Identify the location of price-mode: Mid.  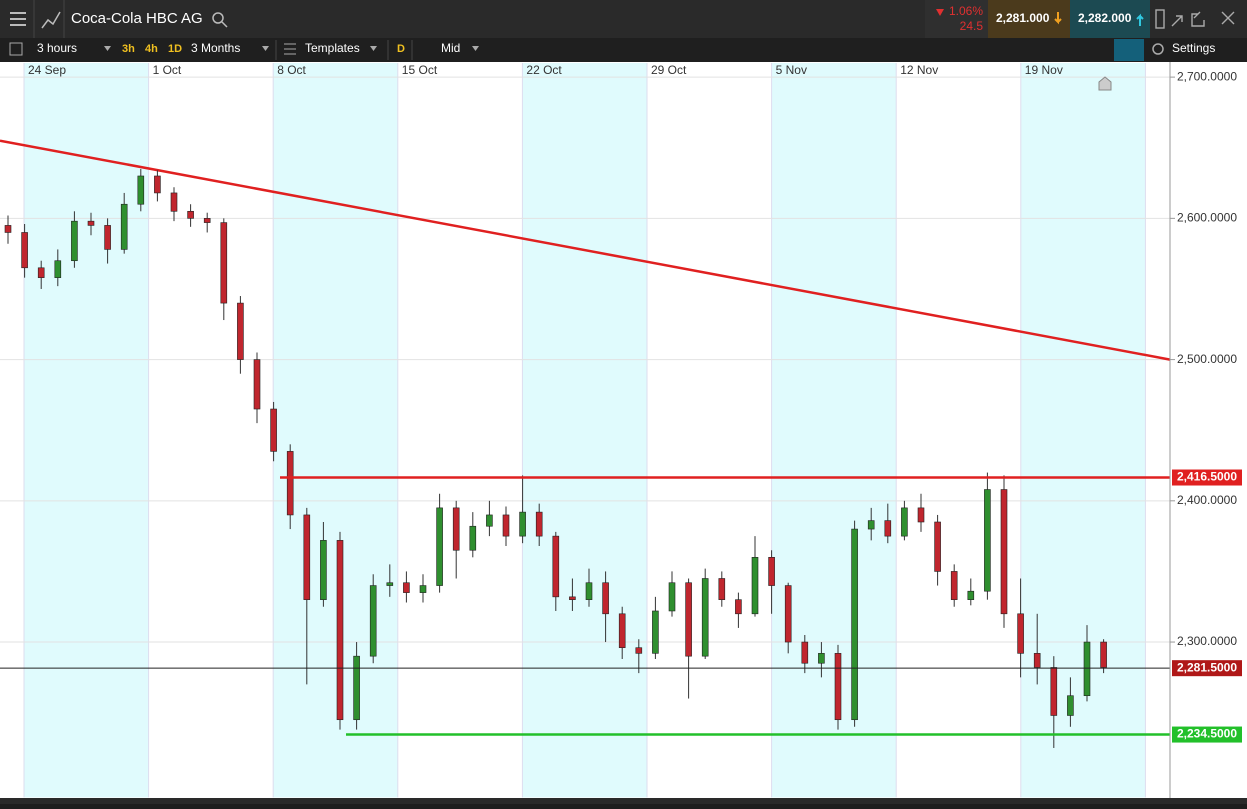
(450, 48).